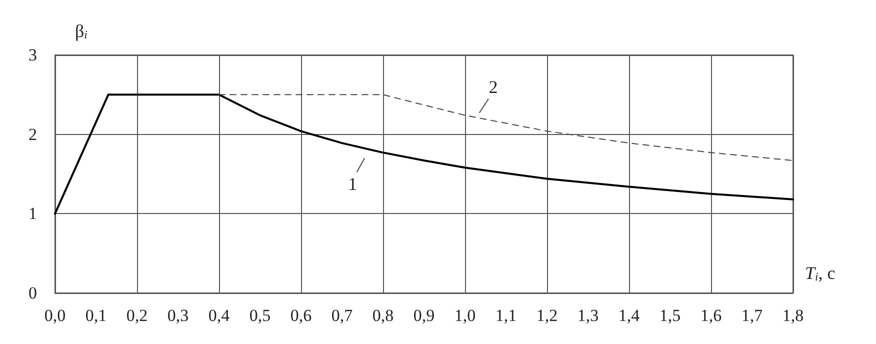 This screenshot has width=876, height=344. What do you see at coordinates (493, 86) in the screenshot?
I see `annotation: 2` at bounding box center [493, 86].